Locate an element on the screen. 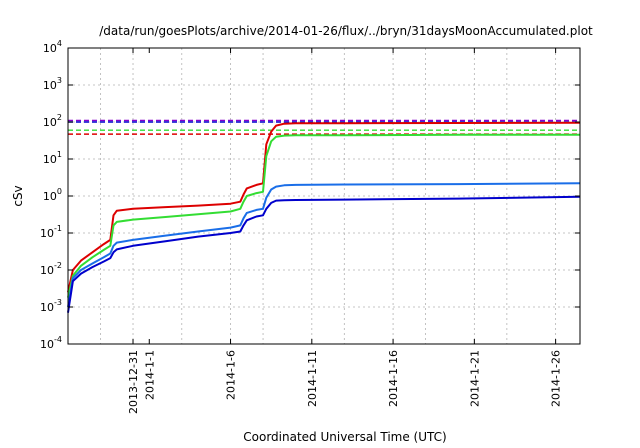  x-tick-label: 2014-1-6 is located at coordinates (231, 375).